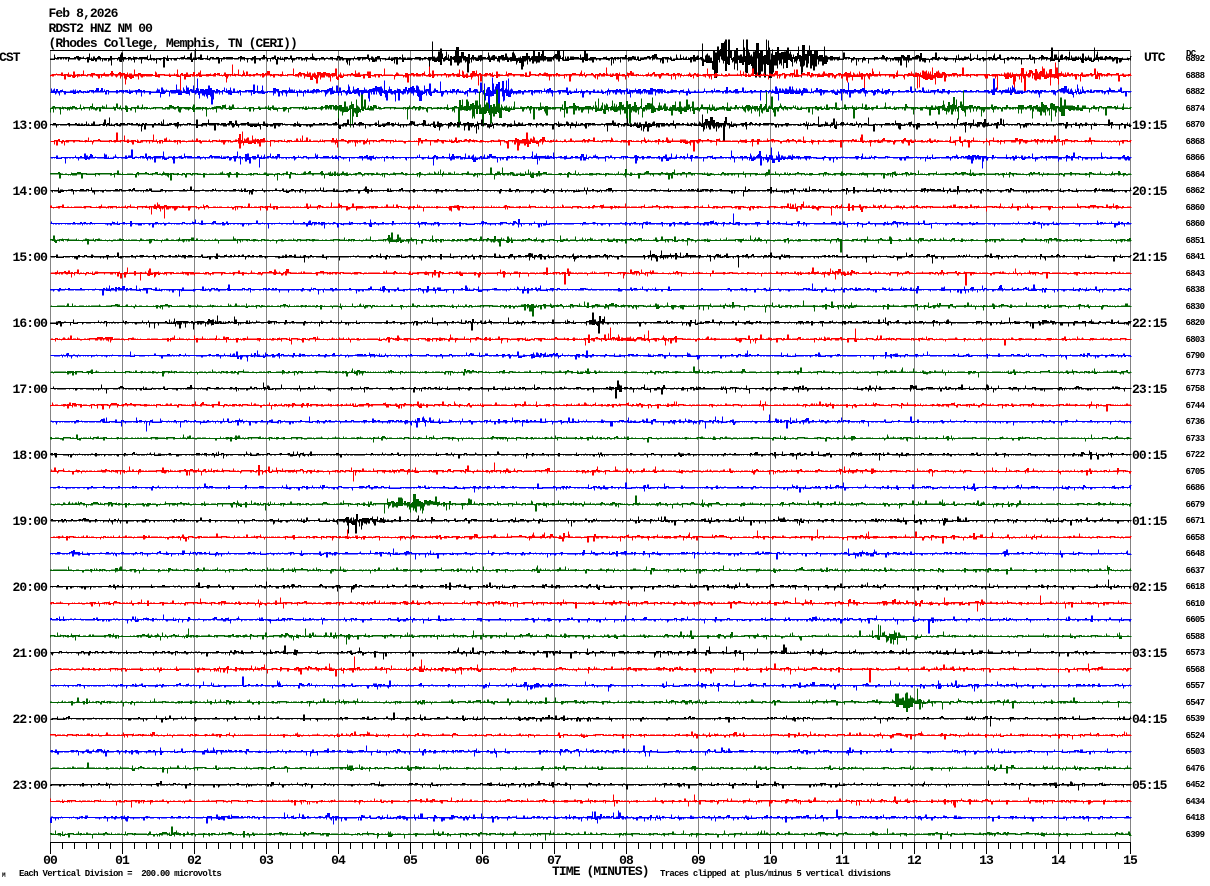 This screenshot has width=1210, height=886. What do you see at coordinates (914, 860) in the screenshot?
I see `svg-text: 12` at bounding box center [914, 860].